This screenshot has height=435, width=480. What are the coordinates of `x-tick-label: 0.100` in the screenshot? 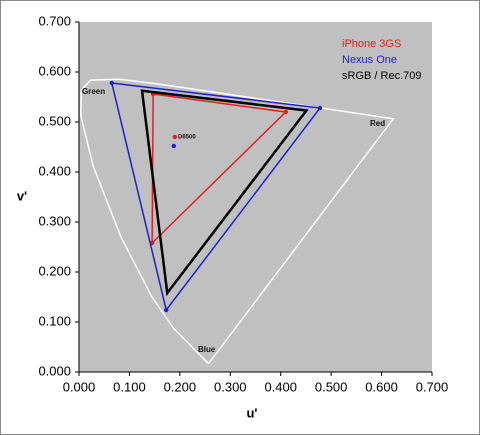 It's located at (129, 386).